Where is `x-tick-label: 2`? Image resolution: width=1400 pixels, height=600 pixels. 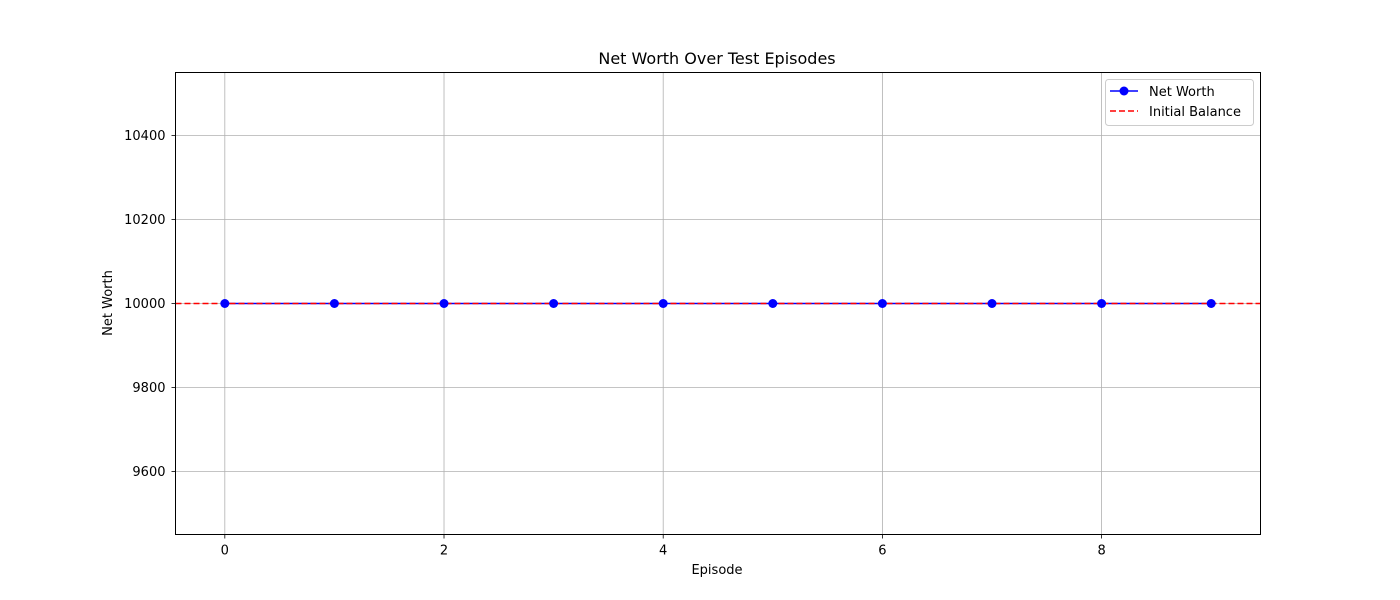 x-tick-label: 2 is located at coordinates (444, 551).